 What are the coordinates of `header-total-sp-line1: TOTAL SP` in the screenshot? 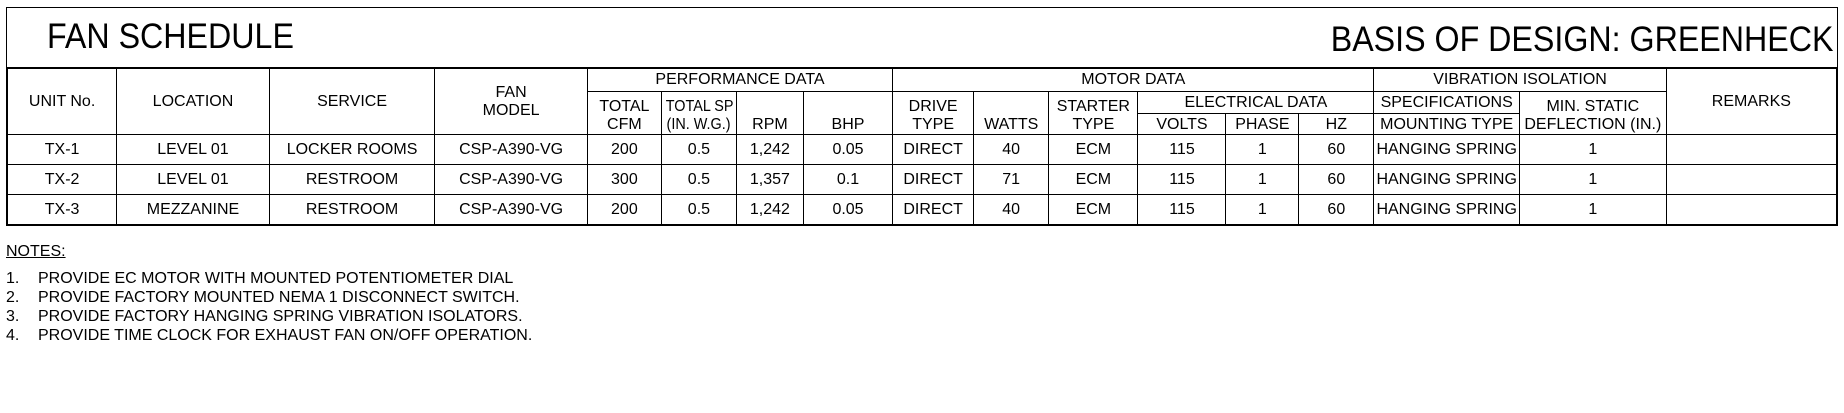 It's located at (699, 106).